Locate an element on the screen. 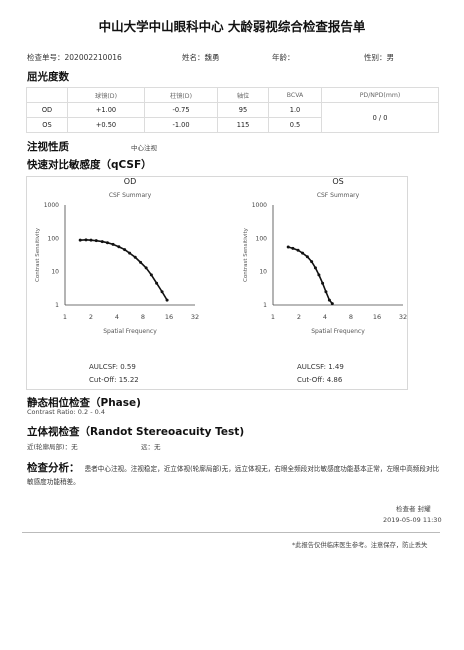 The image size is (464, 650). table-row: OD +1.00 -0.75 95 1.0 0 / 0 is located at coordinates (233, 110).